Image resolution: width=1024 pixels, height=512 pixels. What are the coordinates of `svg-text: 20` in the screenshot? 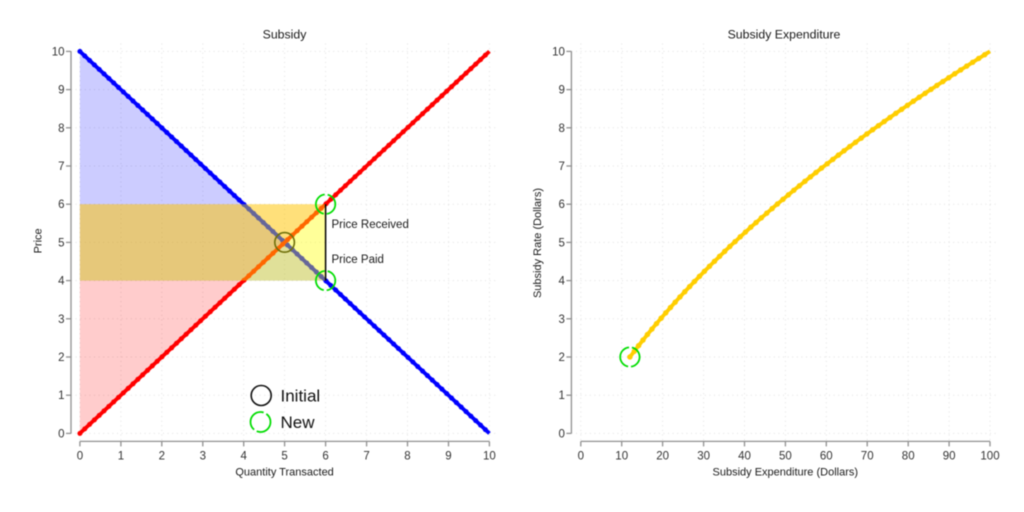 It's located at (662, 457).